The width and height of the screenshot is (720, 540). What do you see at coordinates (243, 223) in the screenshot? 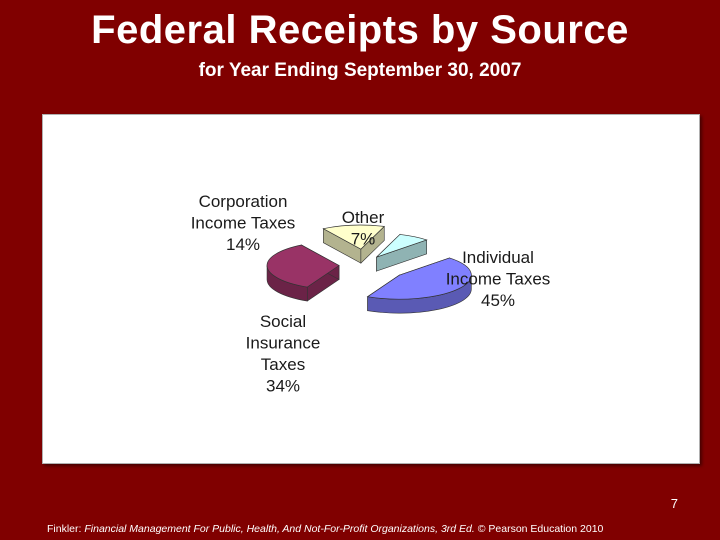
I see `slice-label: Corporation Income Taxes 14%` at bounding box center [243, 223].